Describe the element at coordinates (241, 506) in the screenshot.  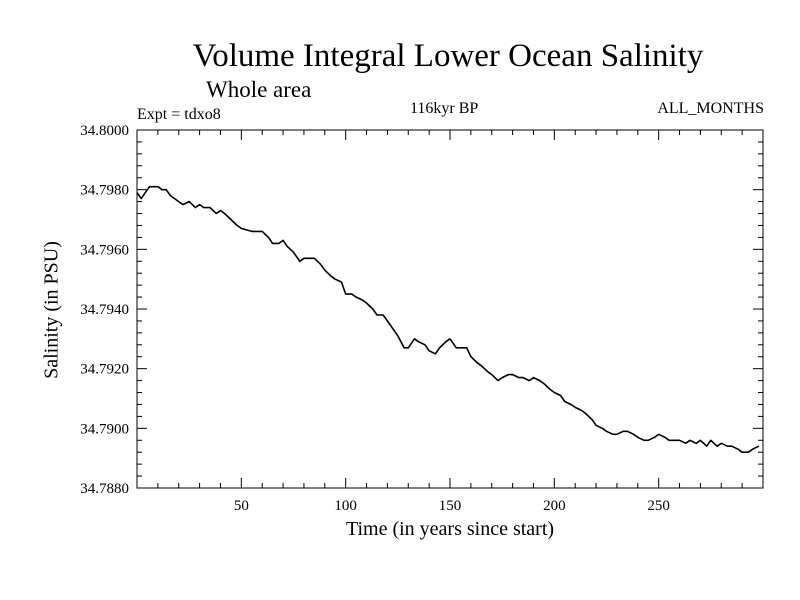
I see `x-tick-label: 50` at that location.